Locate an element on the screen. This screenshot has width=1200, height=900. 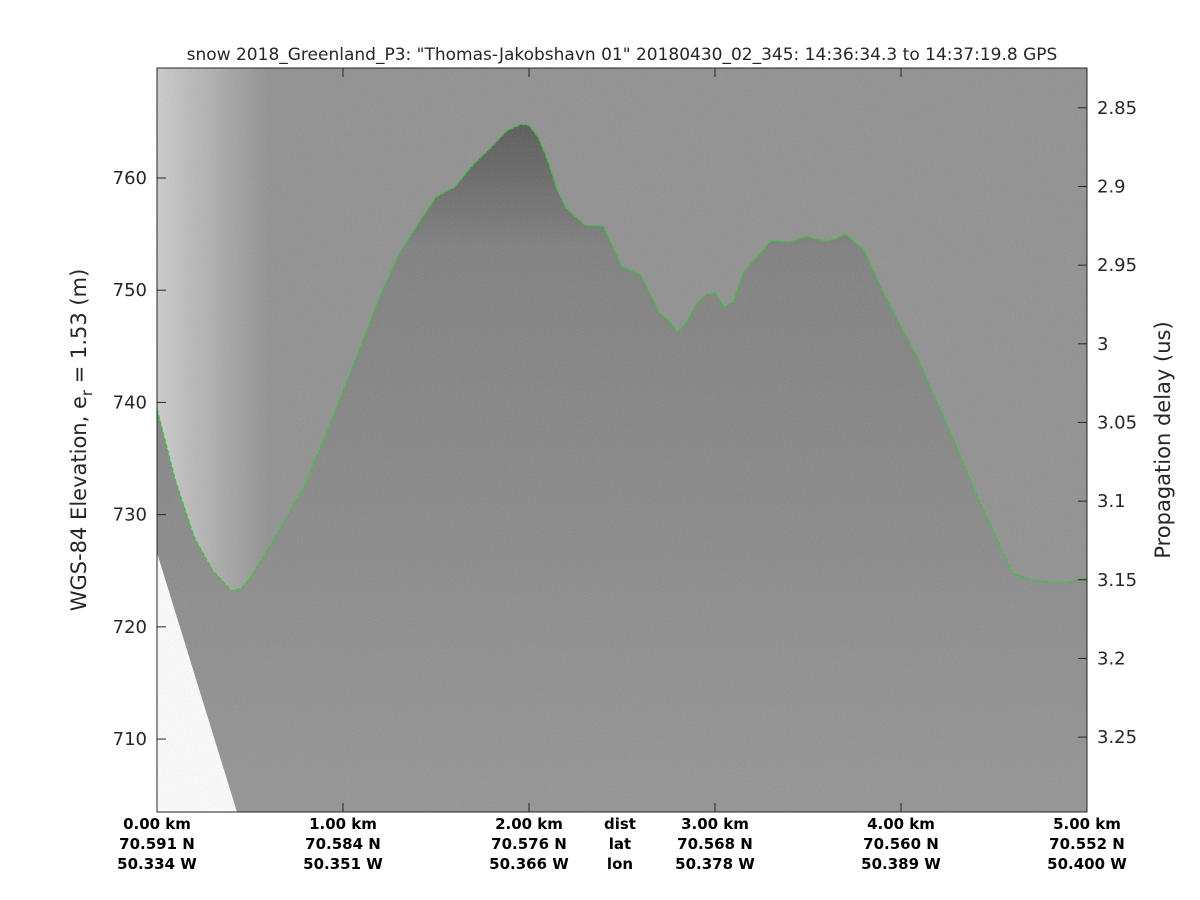
lon-caption: lon is located at coordinates (620, 864).